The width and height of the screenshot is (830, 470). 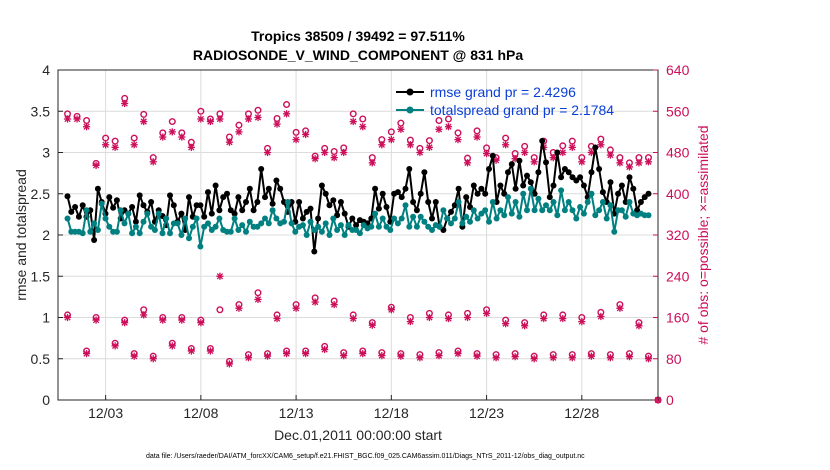 I want to click on y-left-tick-label: 1.5, so click(x=41, y=276).